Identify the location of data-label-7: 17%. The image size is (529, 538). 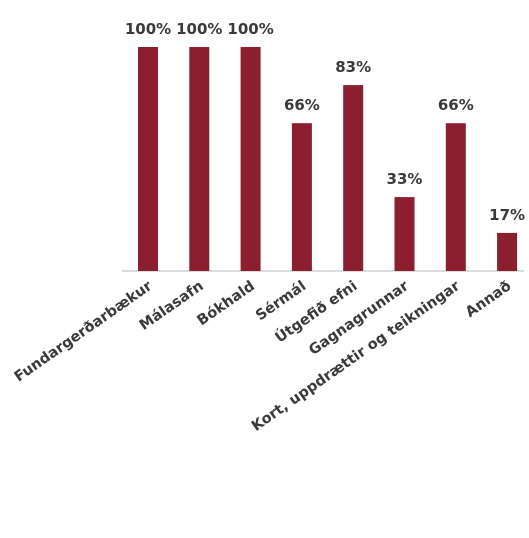
(507, 215).